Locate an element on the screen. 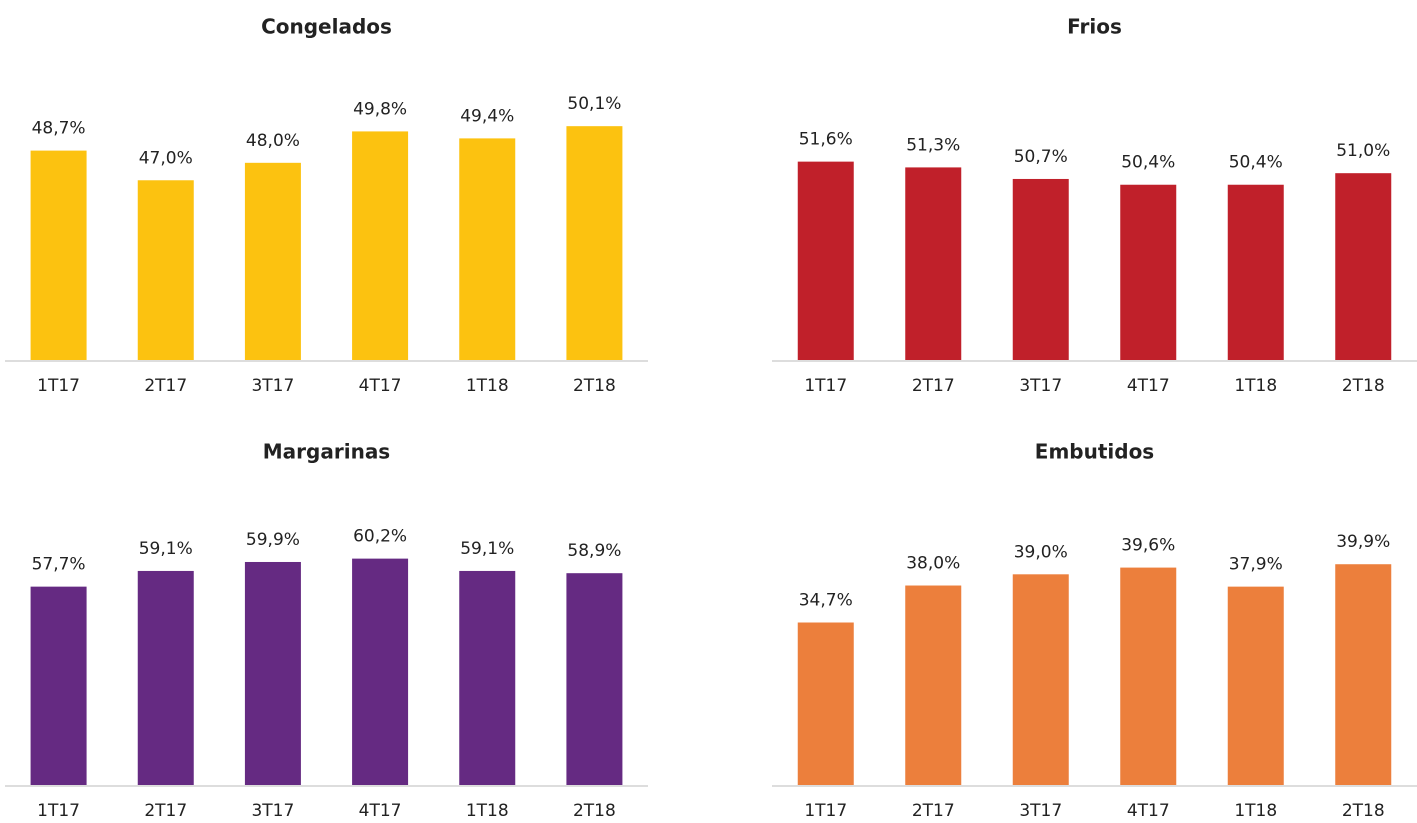  value-label: 50,1% is located at coordinates (594, 104).